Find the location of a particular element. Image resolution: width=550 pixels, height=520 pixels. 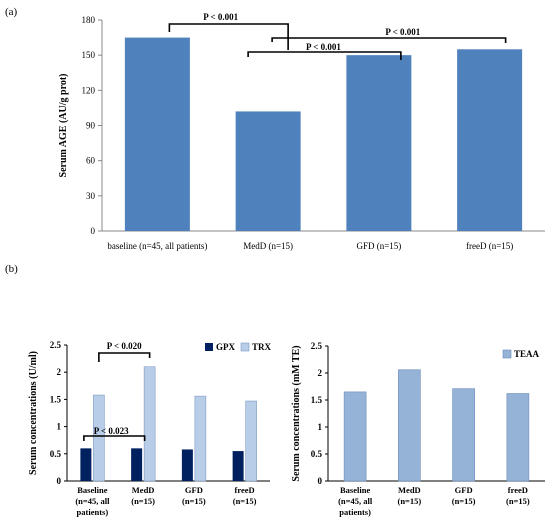

bl-y-tick-label: 1.5 is located at coordinates (56, 399).